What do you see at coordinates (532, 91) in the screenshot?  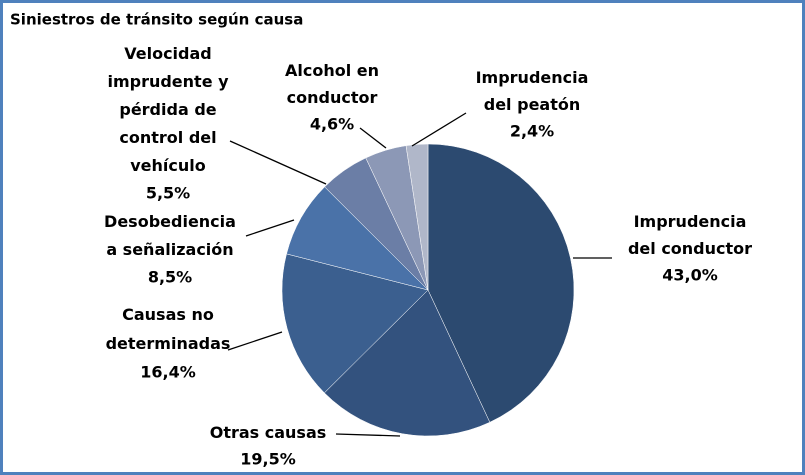 I see `slice-label: Imprudencia del peatón` at bounding box center [532, 91].